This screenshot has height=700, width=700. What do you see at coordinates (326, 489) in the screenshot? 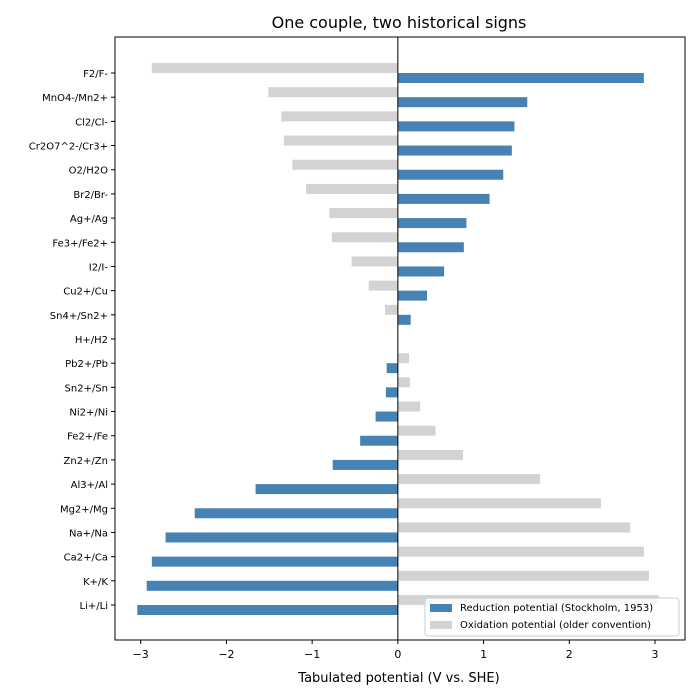
I see `bar-reduction-al3-al` at bounding box center [326, 489].